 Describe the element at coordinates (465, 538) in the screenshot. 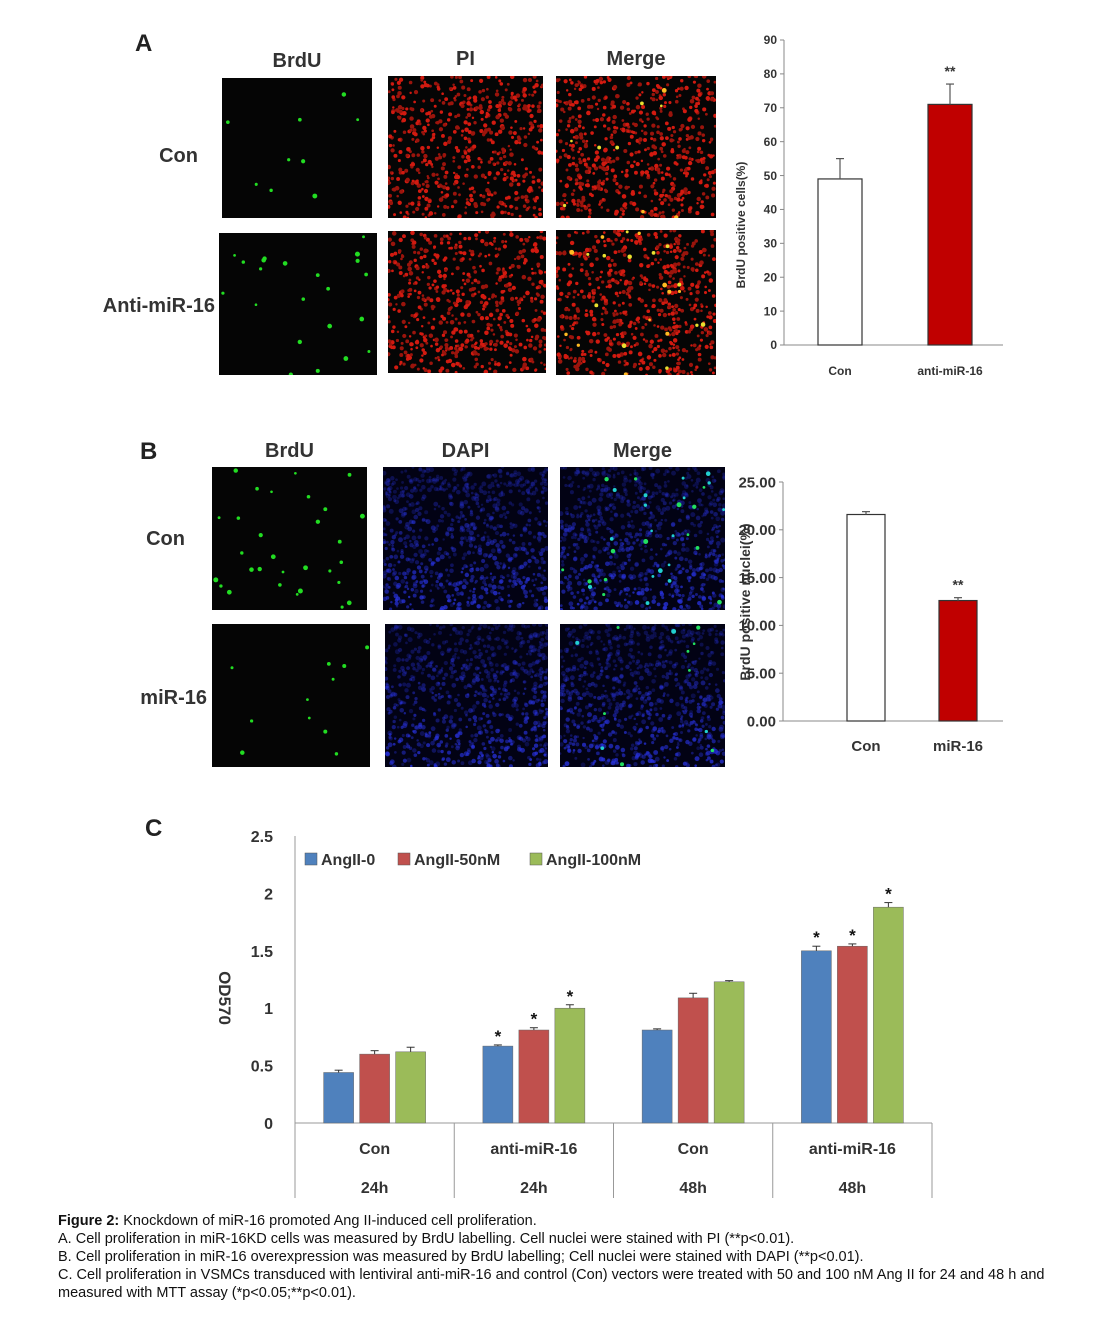

I see `panel-b-image-con-dapi` at that location.